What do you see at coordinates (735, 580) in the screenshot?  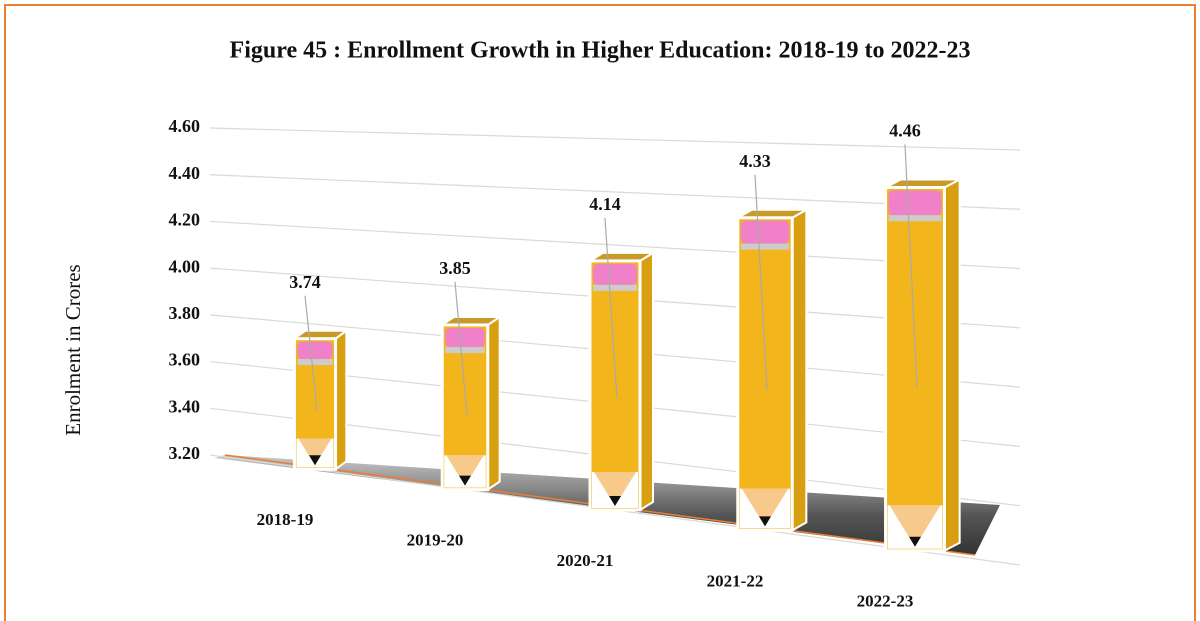 I see `x-tick-label: 2021-22` at bounding box center [735, 580].